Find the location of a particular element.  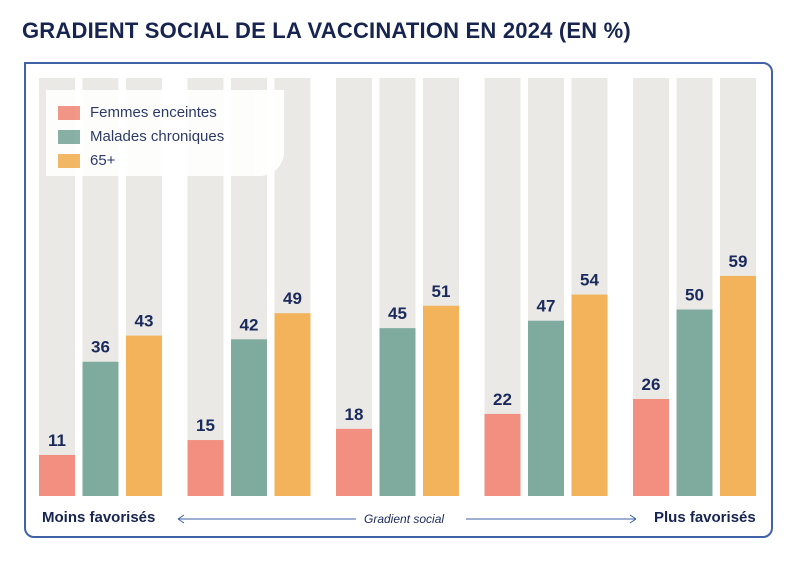

data-label: 47 is located at coordinates (546, 306).